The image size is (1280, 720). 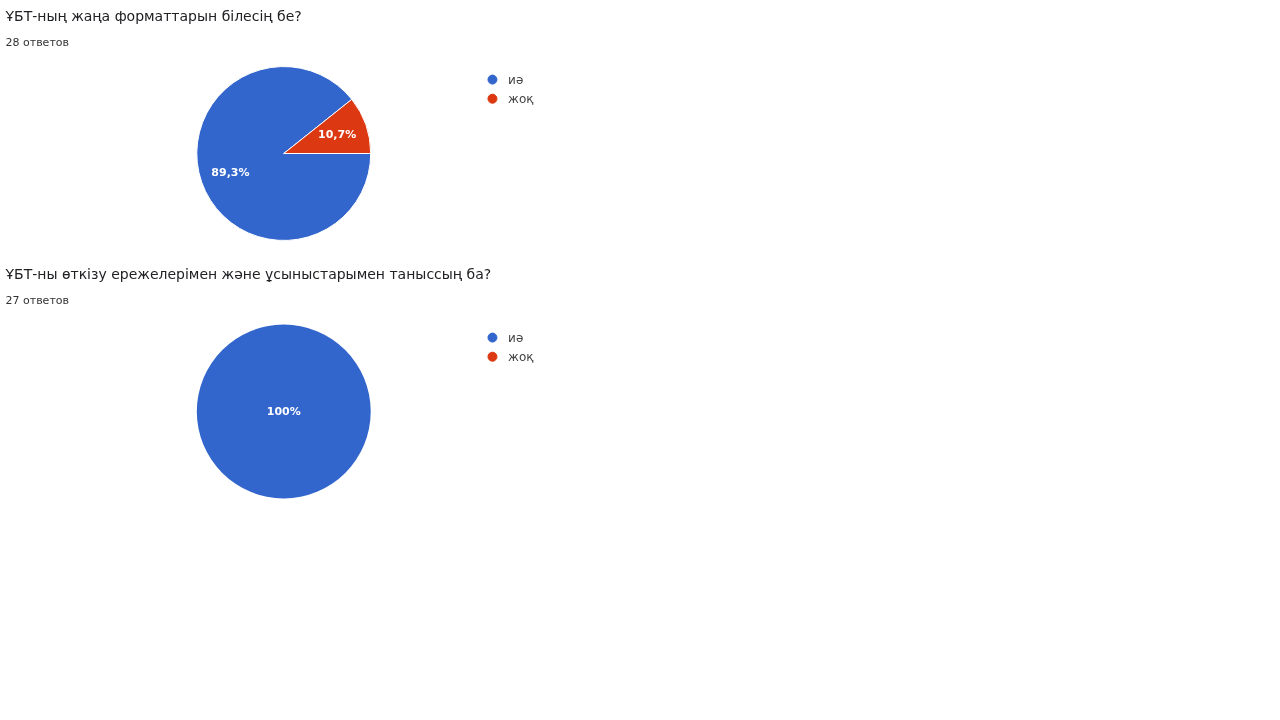 What do you see at coordinates (248, 273) in the screenshot?
I see `chart-title: ҰБТ-ны өткізу ережелерімен және ұсыныстарымен таныссың ба?` at bounding box center [248, 273].